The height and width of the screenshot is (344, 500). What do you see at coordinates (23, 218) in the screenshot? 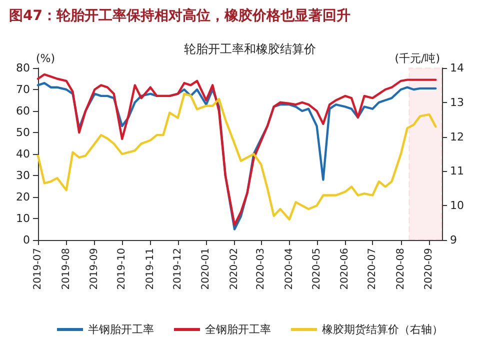
I see `y-tick-label: 10` at bounding box center [23, 218].